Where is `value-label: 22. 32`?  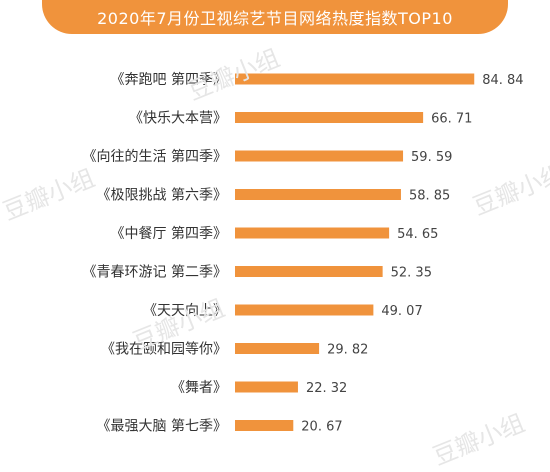 value-label: 22. 32 is located at coordinates (326, 388).